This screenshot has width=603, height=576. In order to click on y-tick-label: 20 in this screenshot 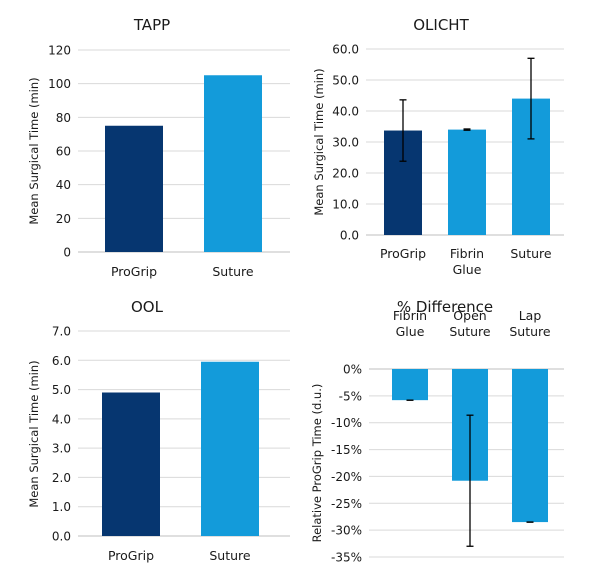, I will do `click(63, 219)`.